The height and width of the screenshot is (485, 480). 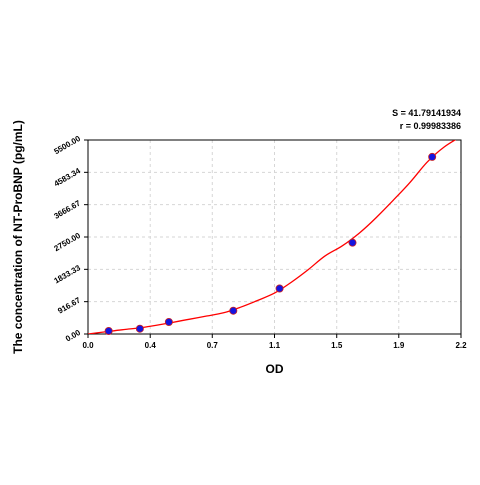 What do you see at coordinates (67, 177) in the screenshot?
I see `y-tick-label: 4583.34` at bounding box center [67, 177].